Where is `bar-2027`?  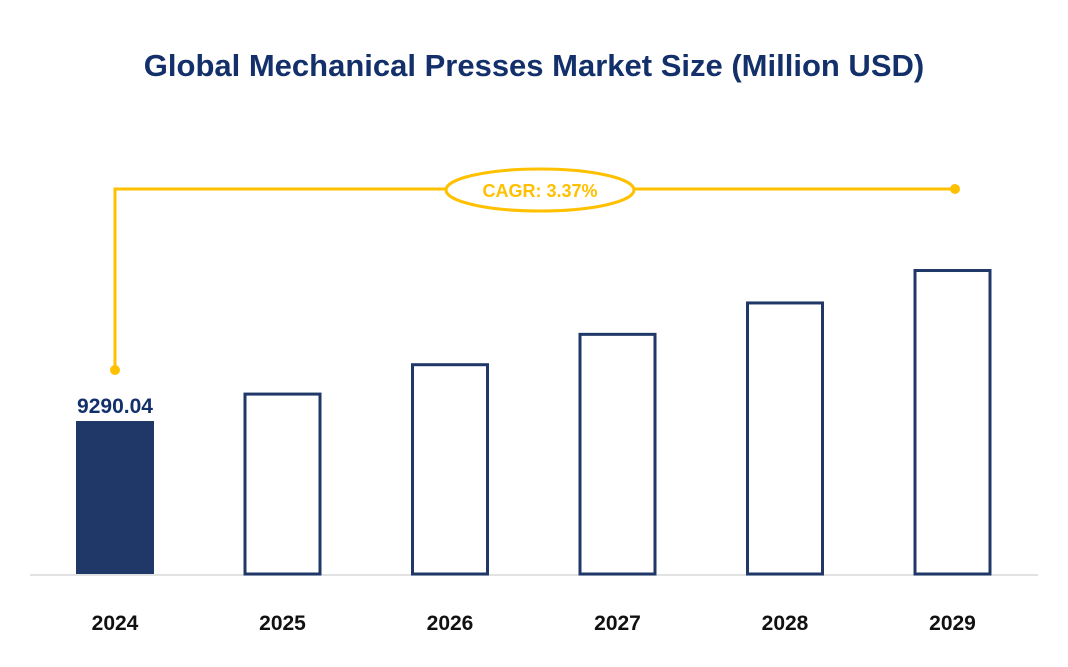 bar-2027 is located at coordinates (617, 454).